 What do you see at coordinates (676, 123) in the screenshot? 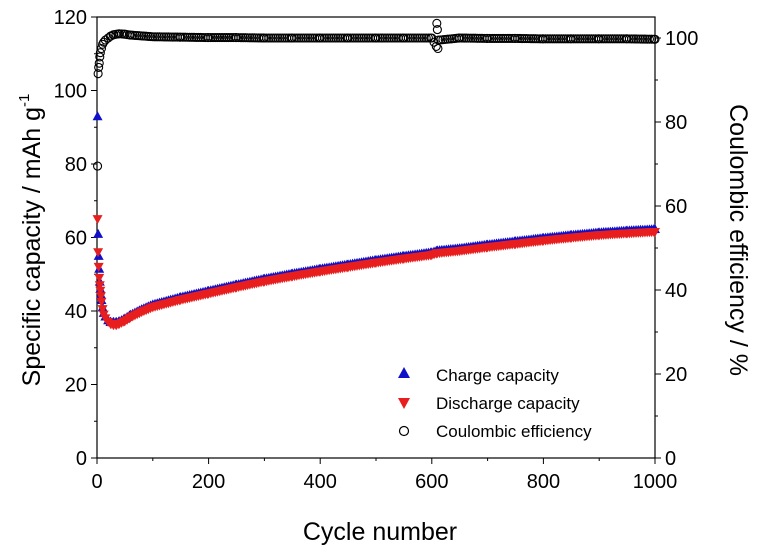
I see `y-right-tick-label: 80` at bounding box center [676, 123].